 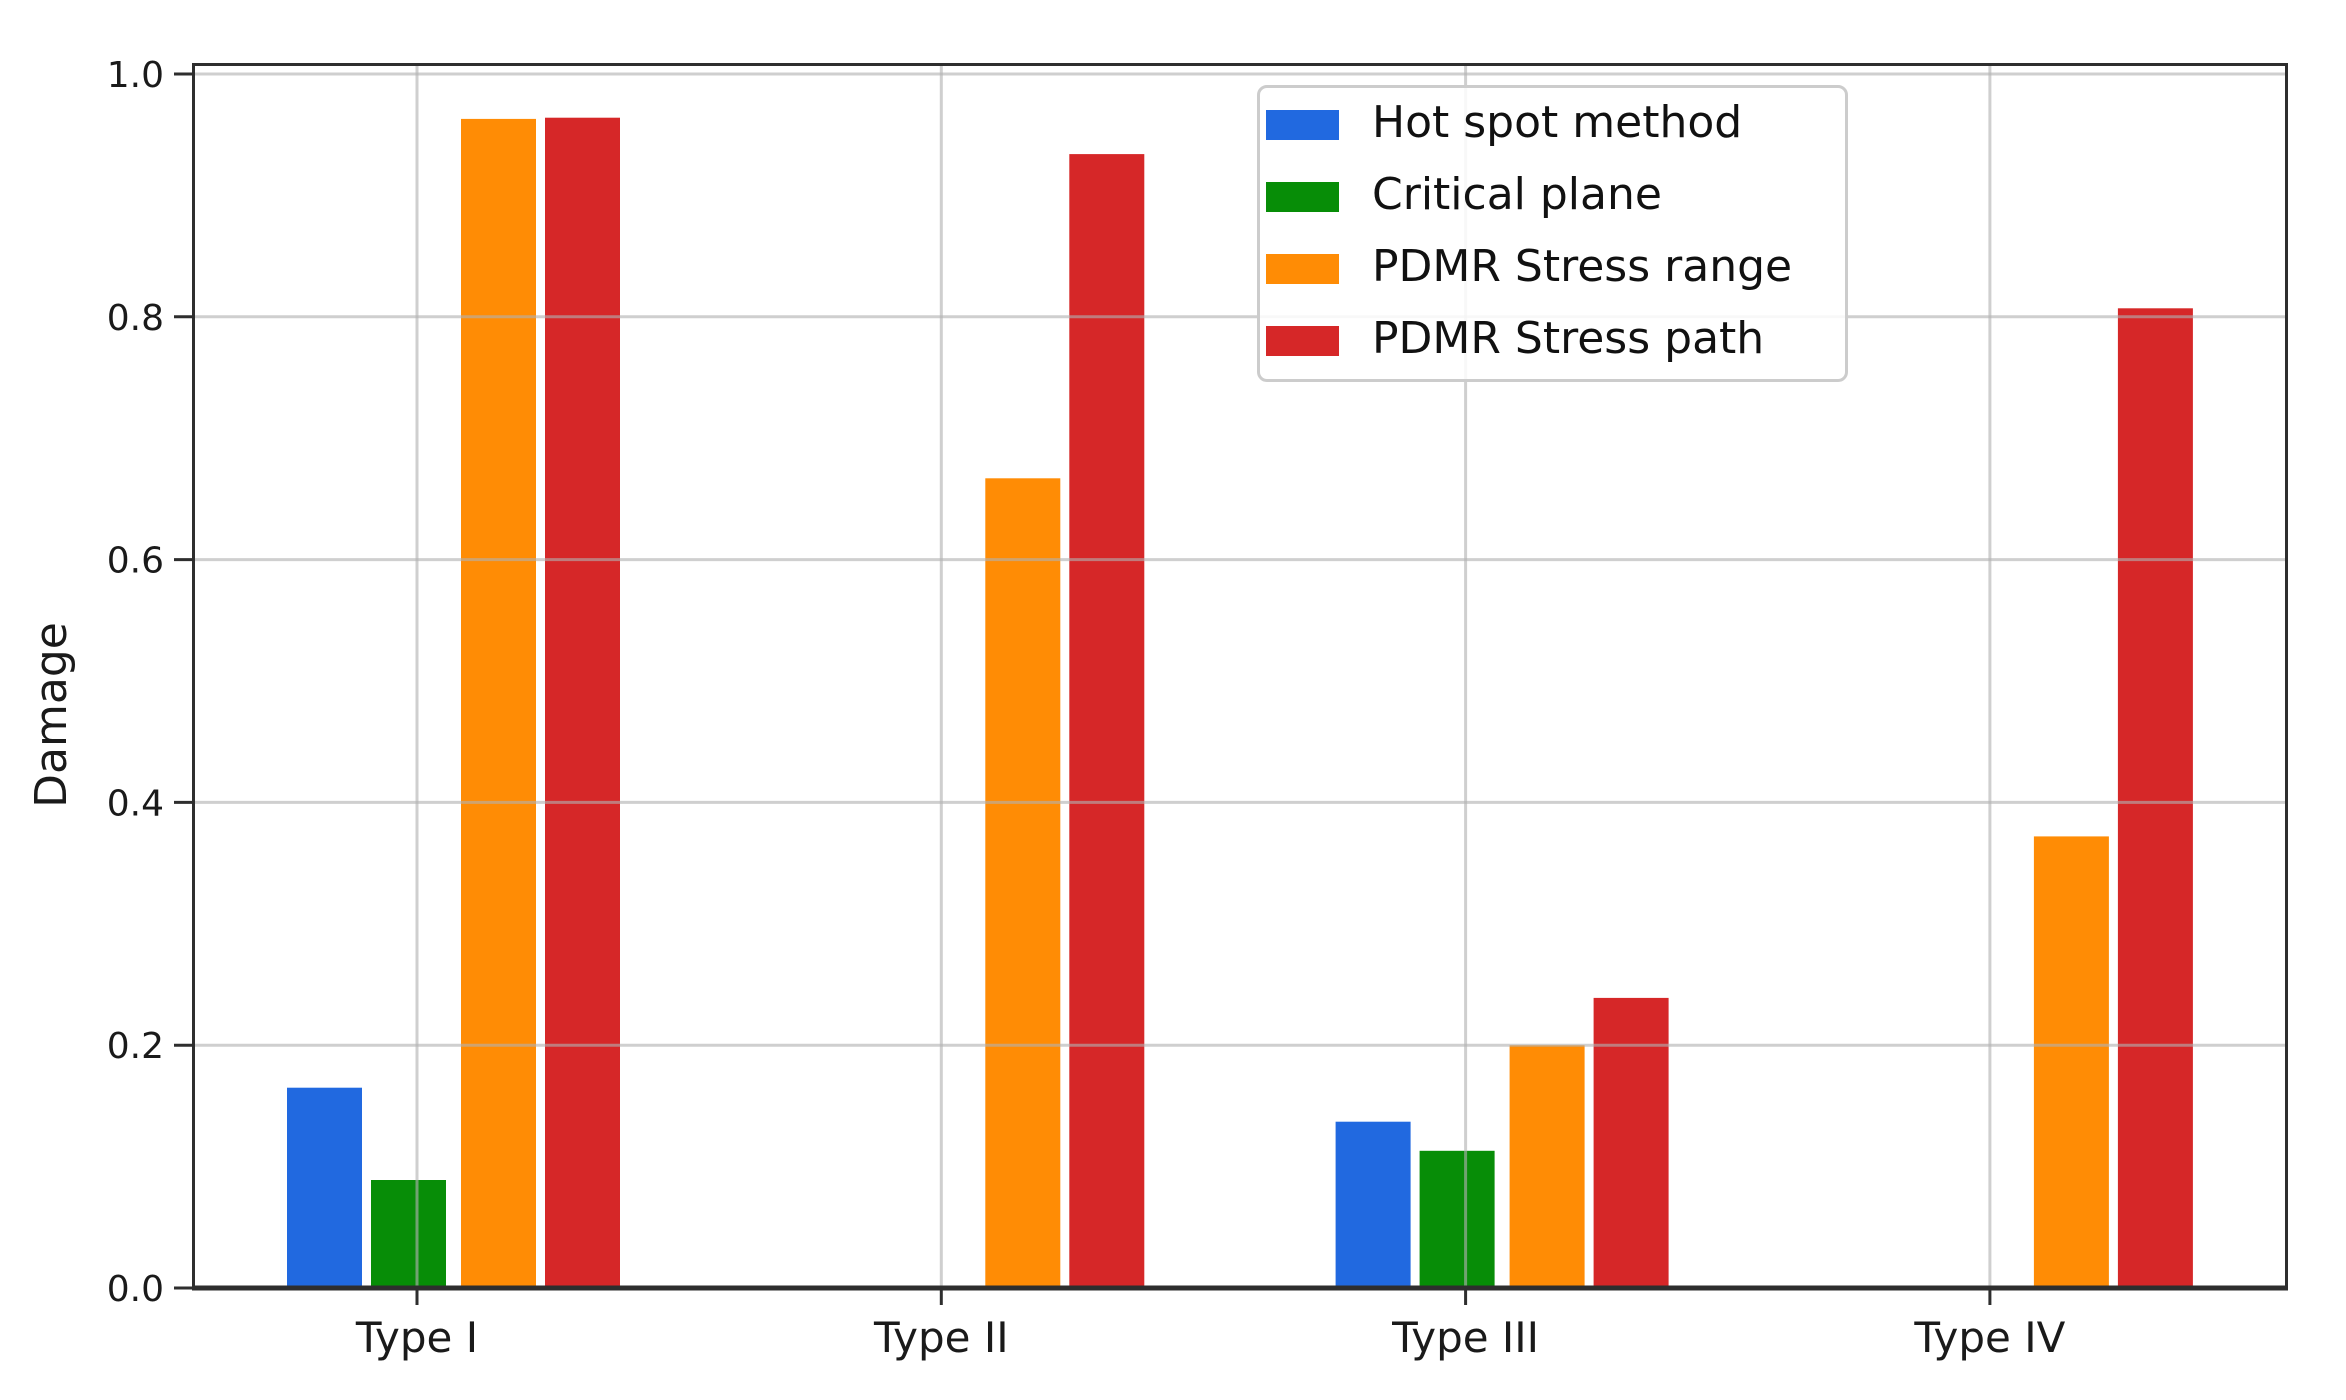 I want to click on y-tick-label-1.0: 1.0, so click(x=135, y=75).